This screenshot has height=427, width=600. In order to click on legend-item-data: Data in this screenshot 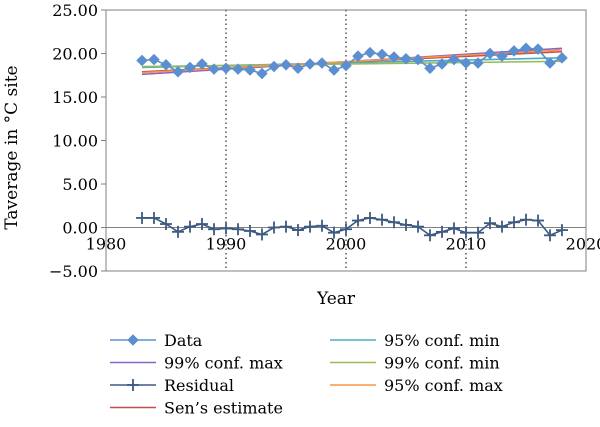, I will do `click(156, 340)`.